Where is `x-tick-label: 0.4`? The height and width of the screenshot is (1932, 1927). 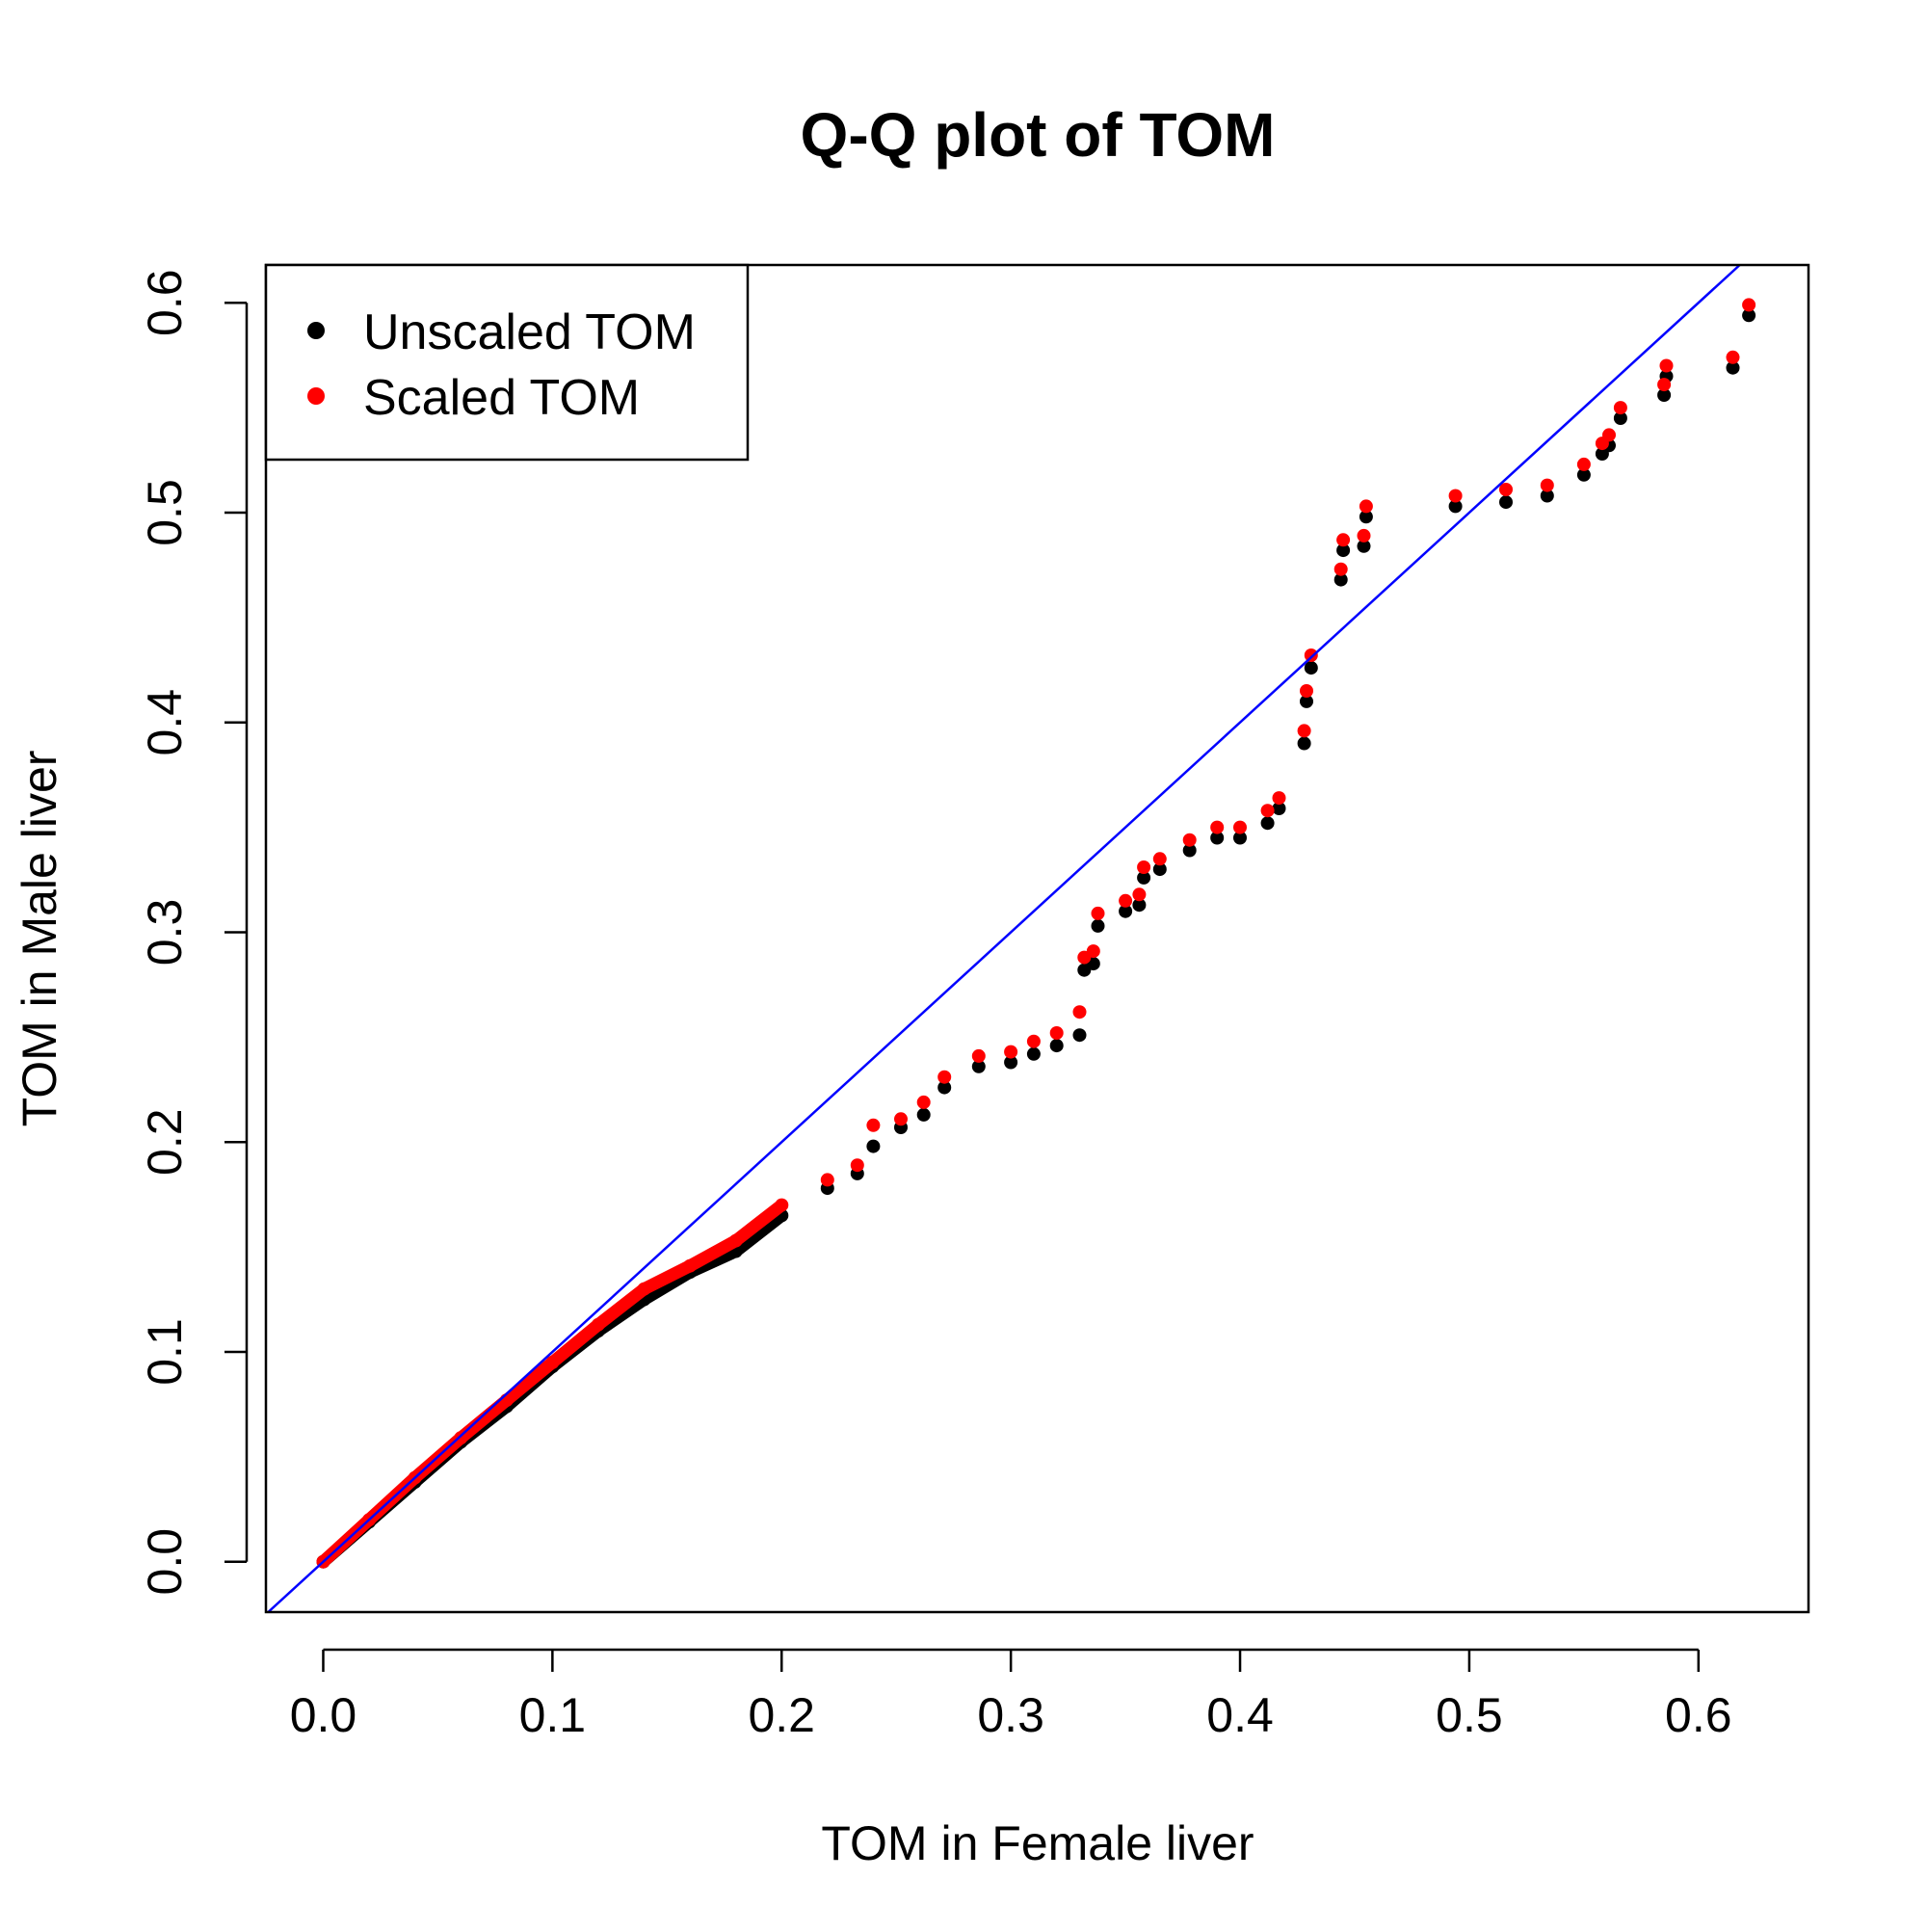 x-tick-label: 0.4 is located at coordinates (1240, 1715).